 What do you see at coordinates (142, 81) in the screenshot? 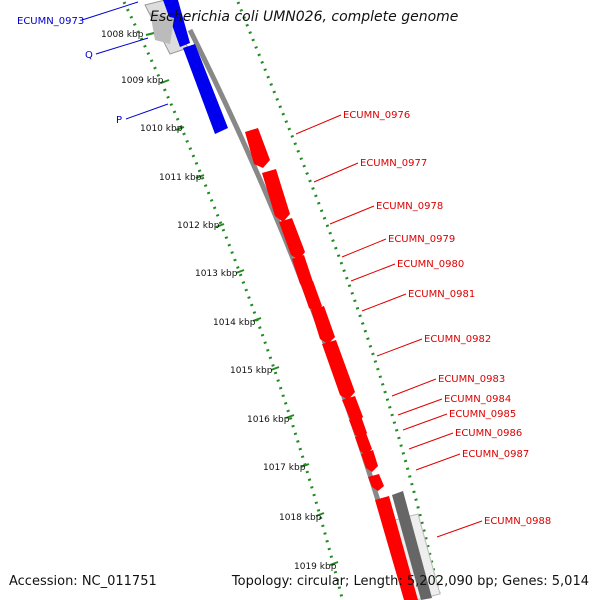
I see `tick-label: 1009 kbp` at bounding box center [142, 81].